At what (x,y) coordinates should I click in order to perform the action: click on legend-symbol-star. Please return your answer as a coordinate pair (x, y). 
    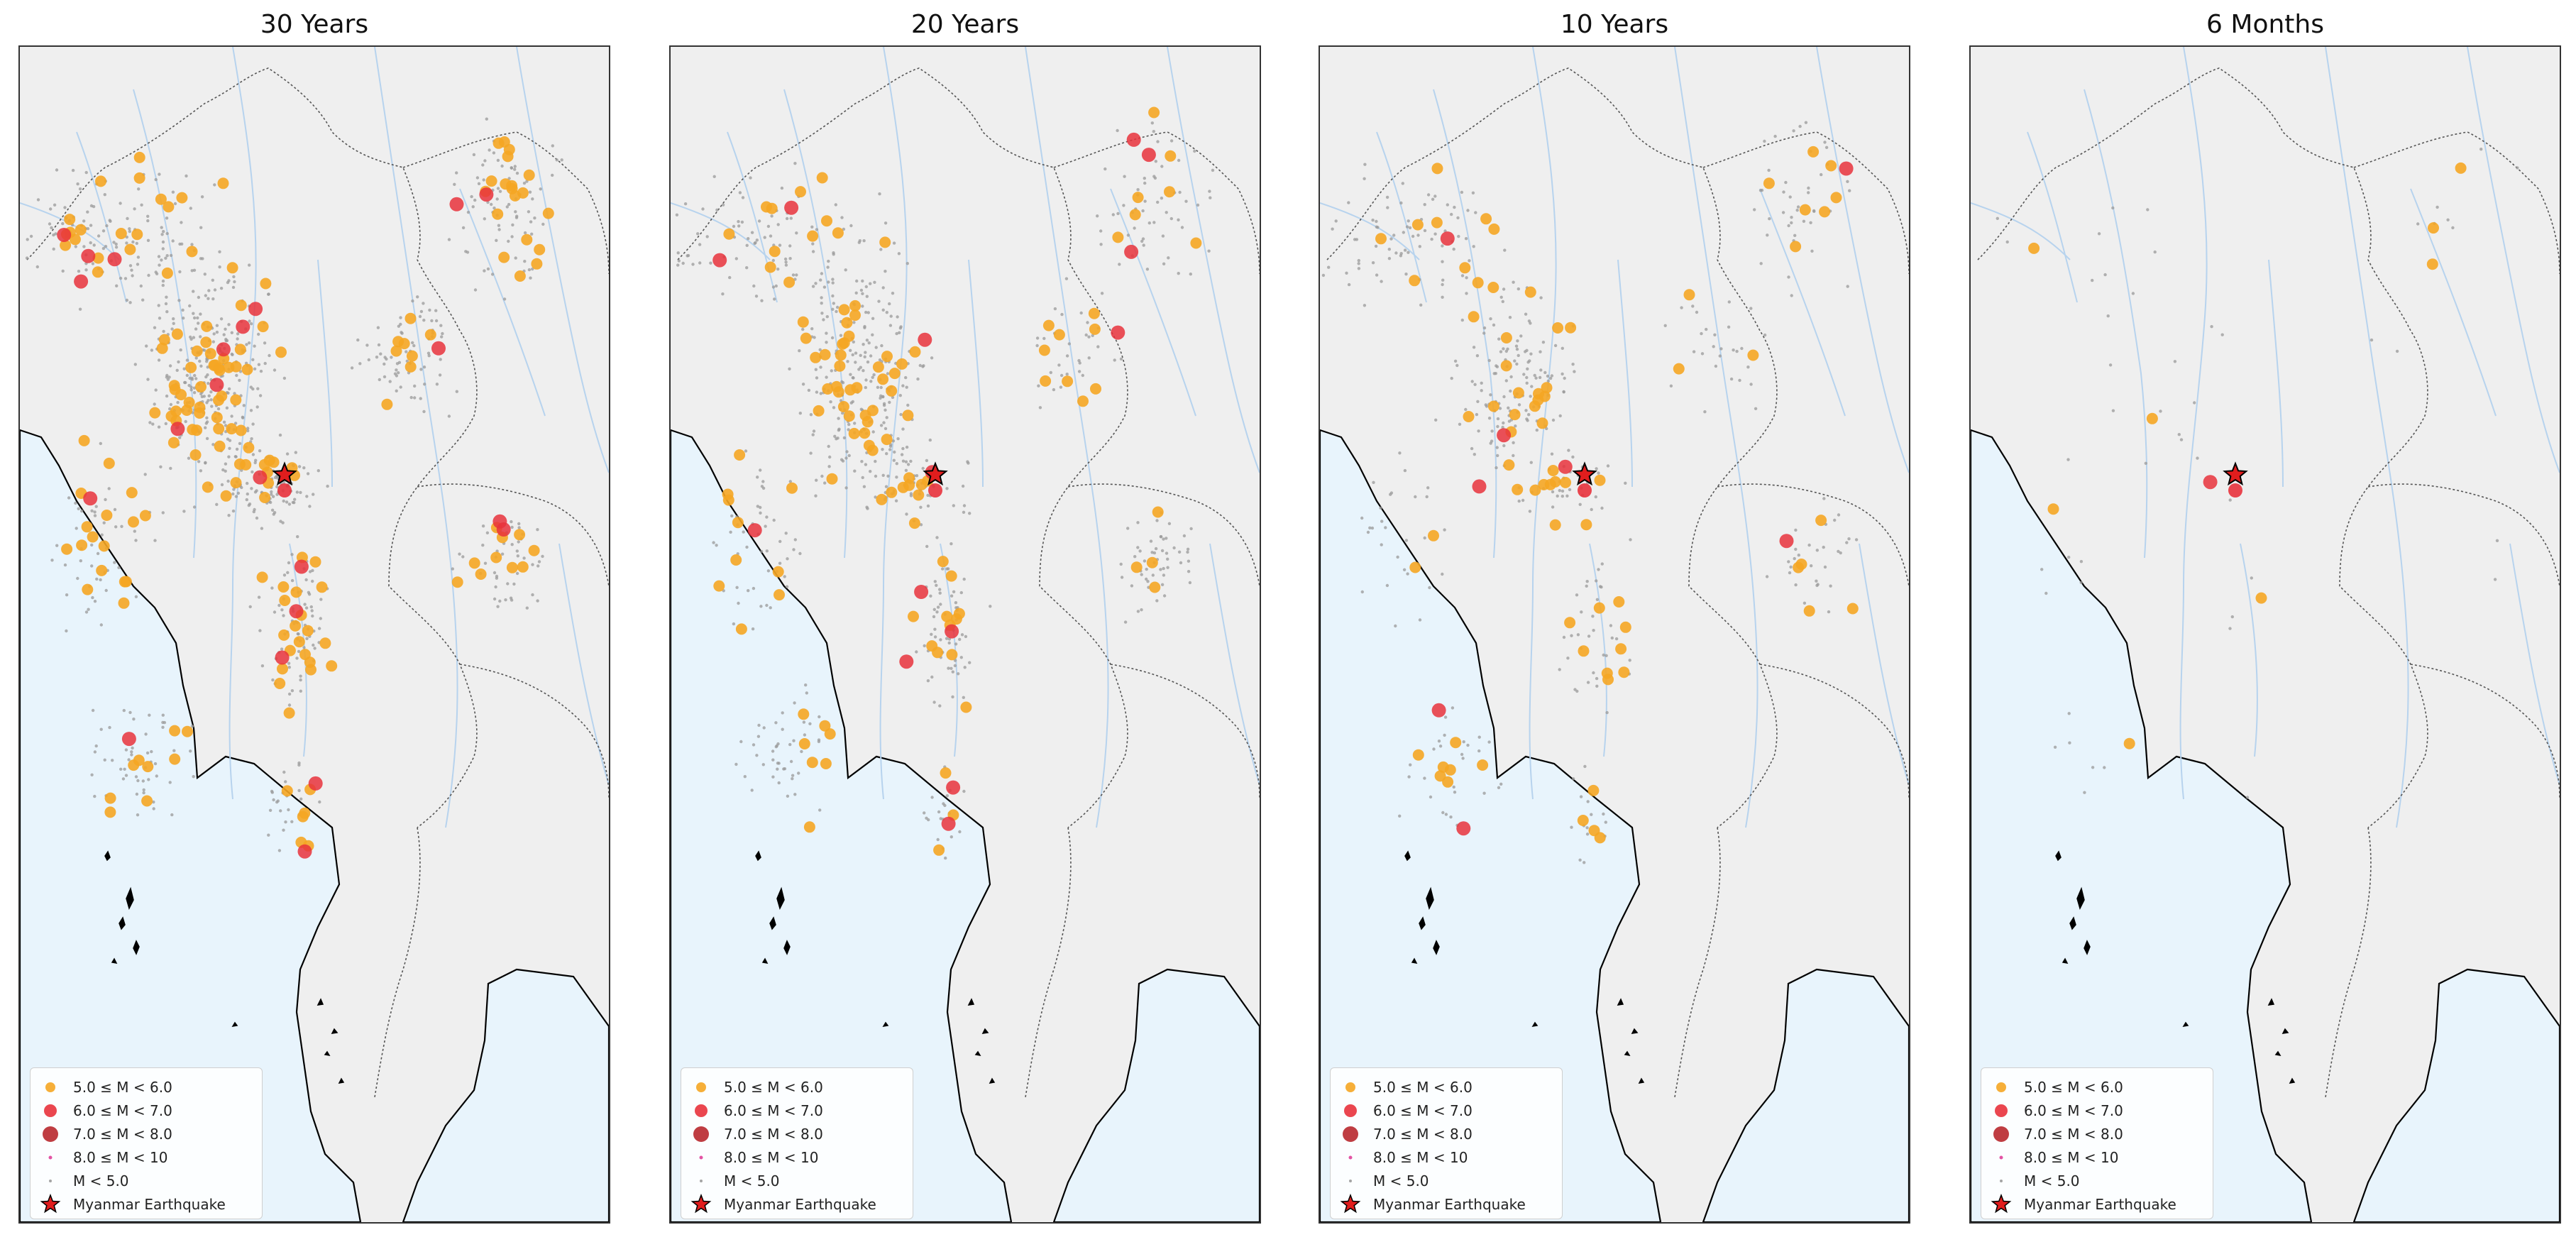
    Looking at the image, I should click on (50, 1203).